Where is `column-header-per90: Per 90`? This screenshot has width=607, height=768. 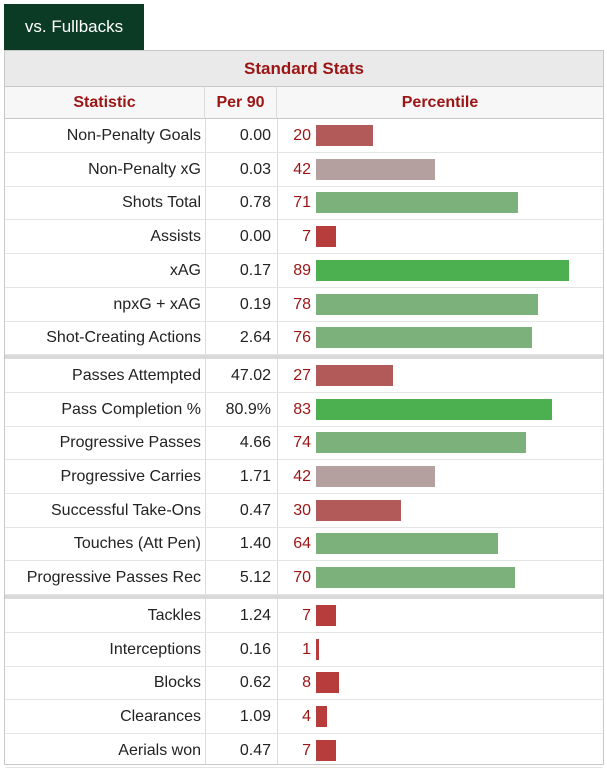
column-header-per90: Per 90 is located at coordinates (241, 103).